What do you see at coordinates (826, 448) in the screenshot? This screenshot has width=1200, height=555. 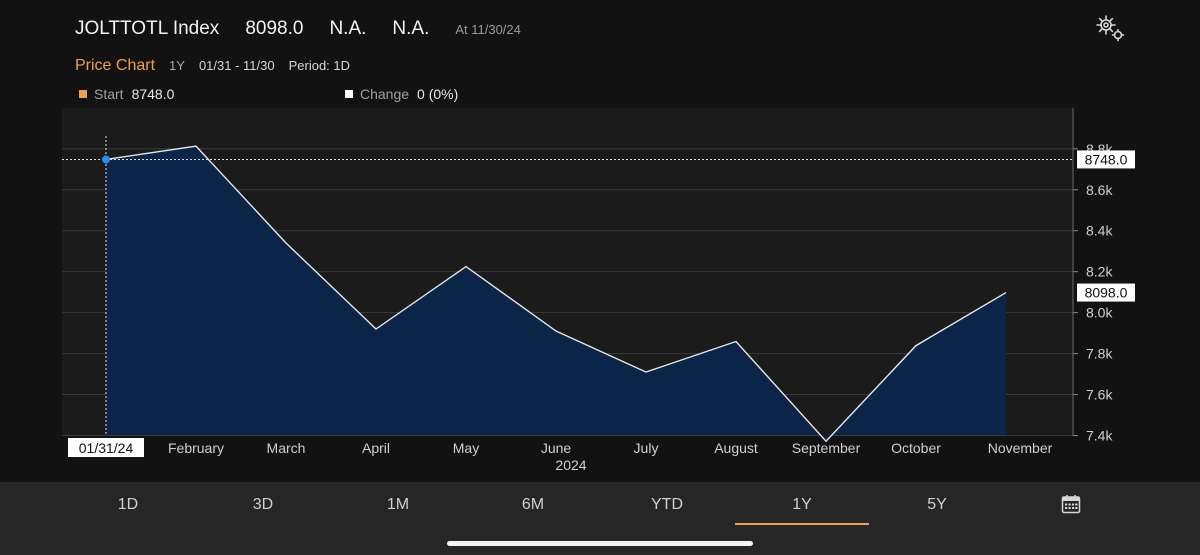 I see `x-tick-label: September` at bounding box center [826, 448].